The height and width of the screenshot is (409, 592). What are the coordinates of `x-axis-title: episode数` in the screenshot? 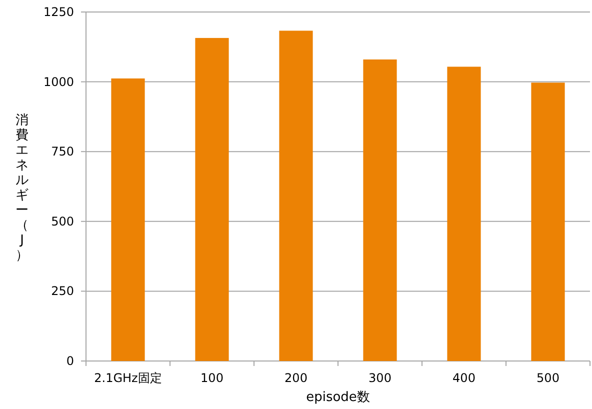 It's located at (338, 397).